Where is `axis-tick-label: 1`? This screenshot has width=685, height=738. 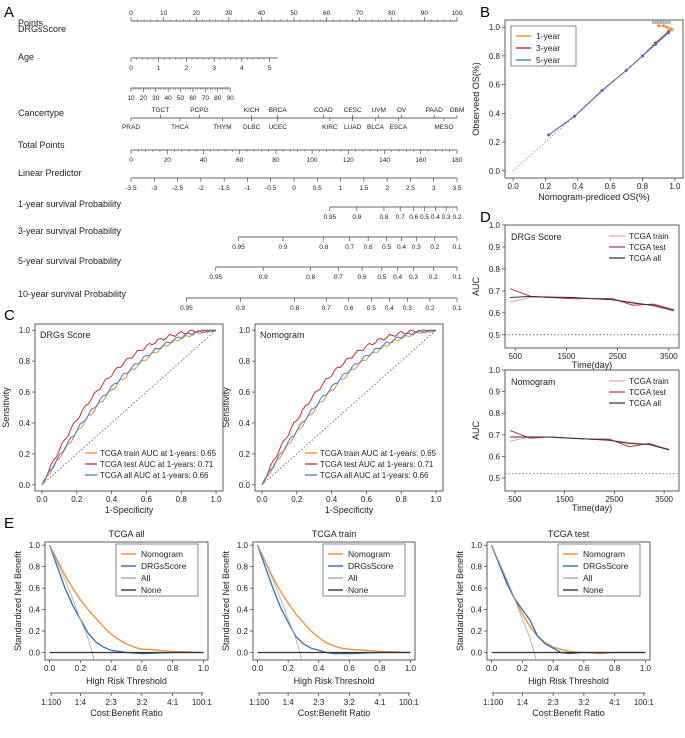
axis-tick-label: 1 is located at coordinates (341, 188).